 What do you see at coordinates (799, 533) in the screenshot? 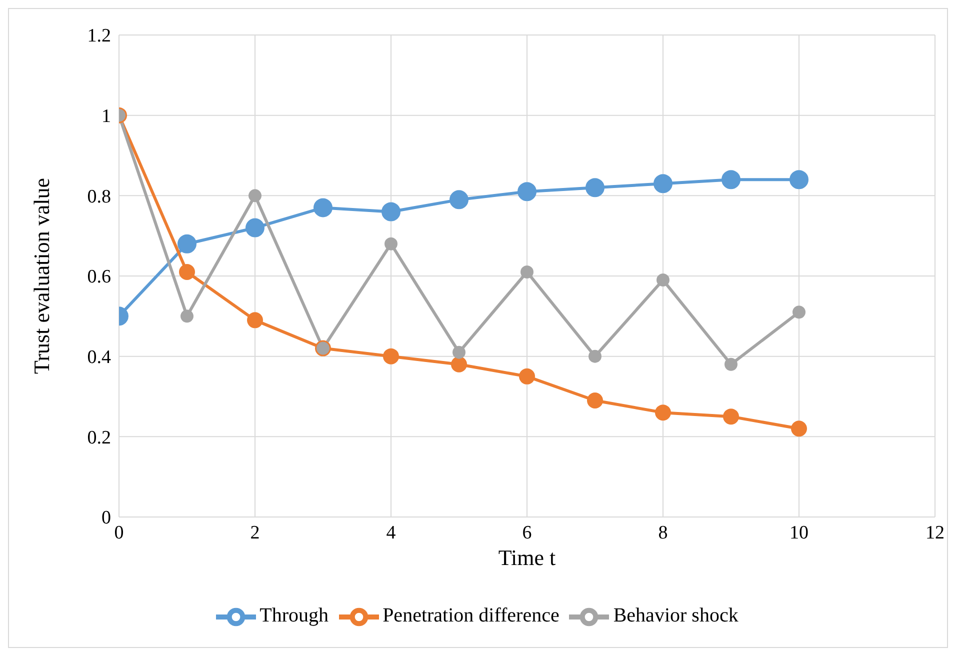
I see `x-tick-label: 10` at bounding box center [799, 533].